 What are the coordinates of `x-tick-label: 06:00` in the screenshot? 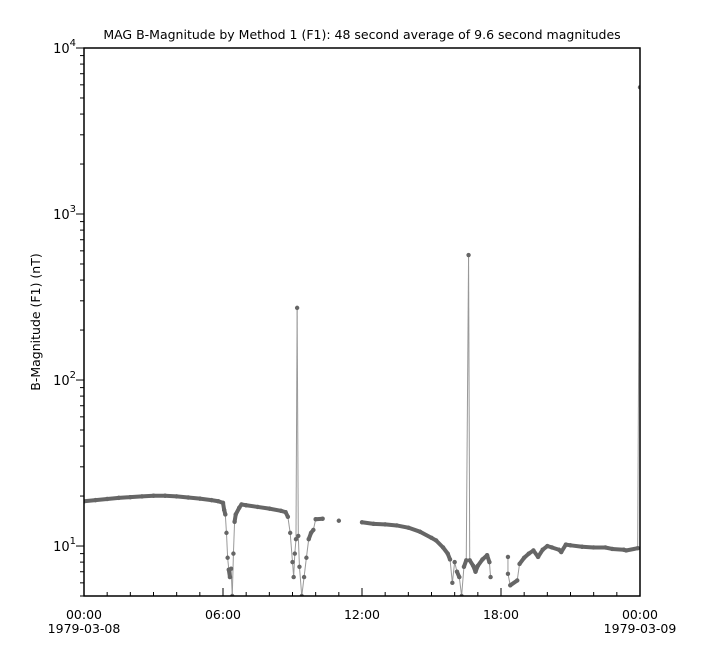 It's located at (223, 614).